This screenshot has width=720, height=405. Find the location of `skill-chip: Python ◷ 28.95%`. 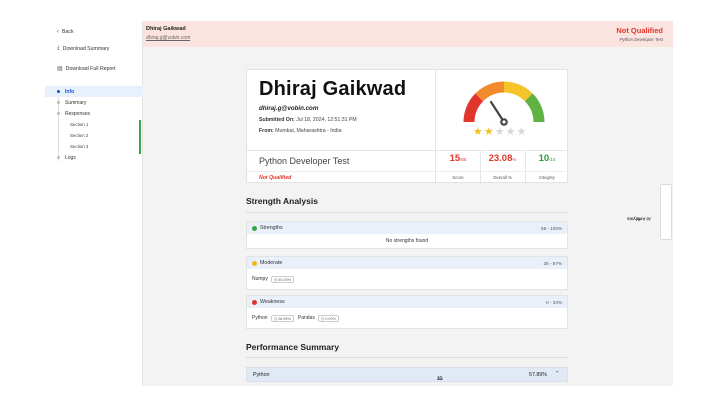

skill-chip: Python ◷ 28.95% is located at coordinates (273, 318).